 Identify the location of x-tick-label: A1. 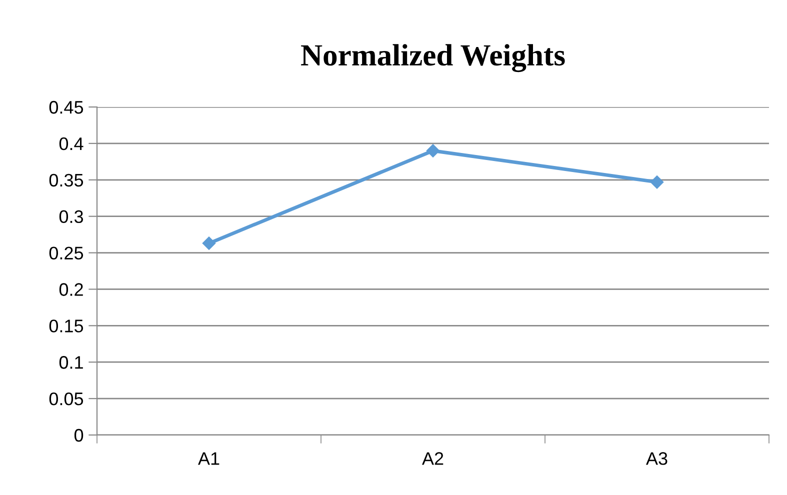
(209, 458).